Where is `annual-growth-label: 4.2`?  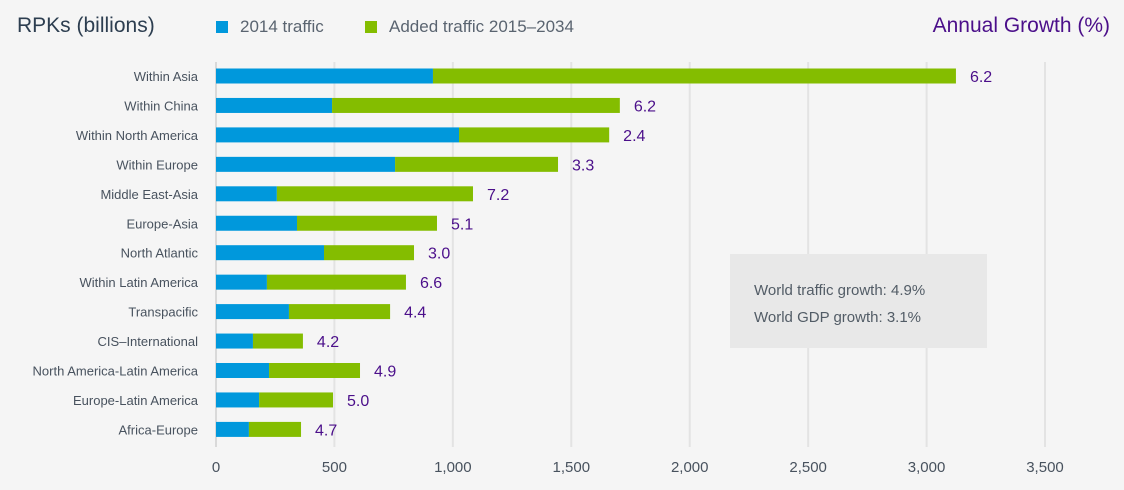
annual-growth-label: 4.2 is located at coordinates (328, 342).